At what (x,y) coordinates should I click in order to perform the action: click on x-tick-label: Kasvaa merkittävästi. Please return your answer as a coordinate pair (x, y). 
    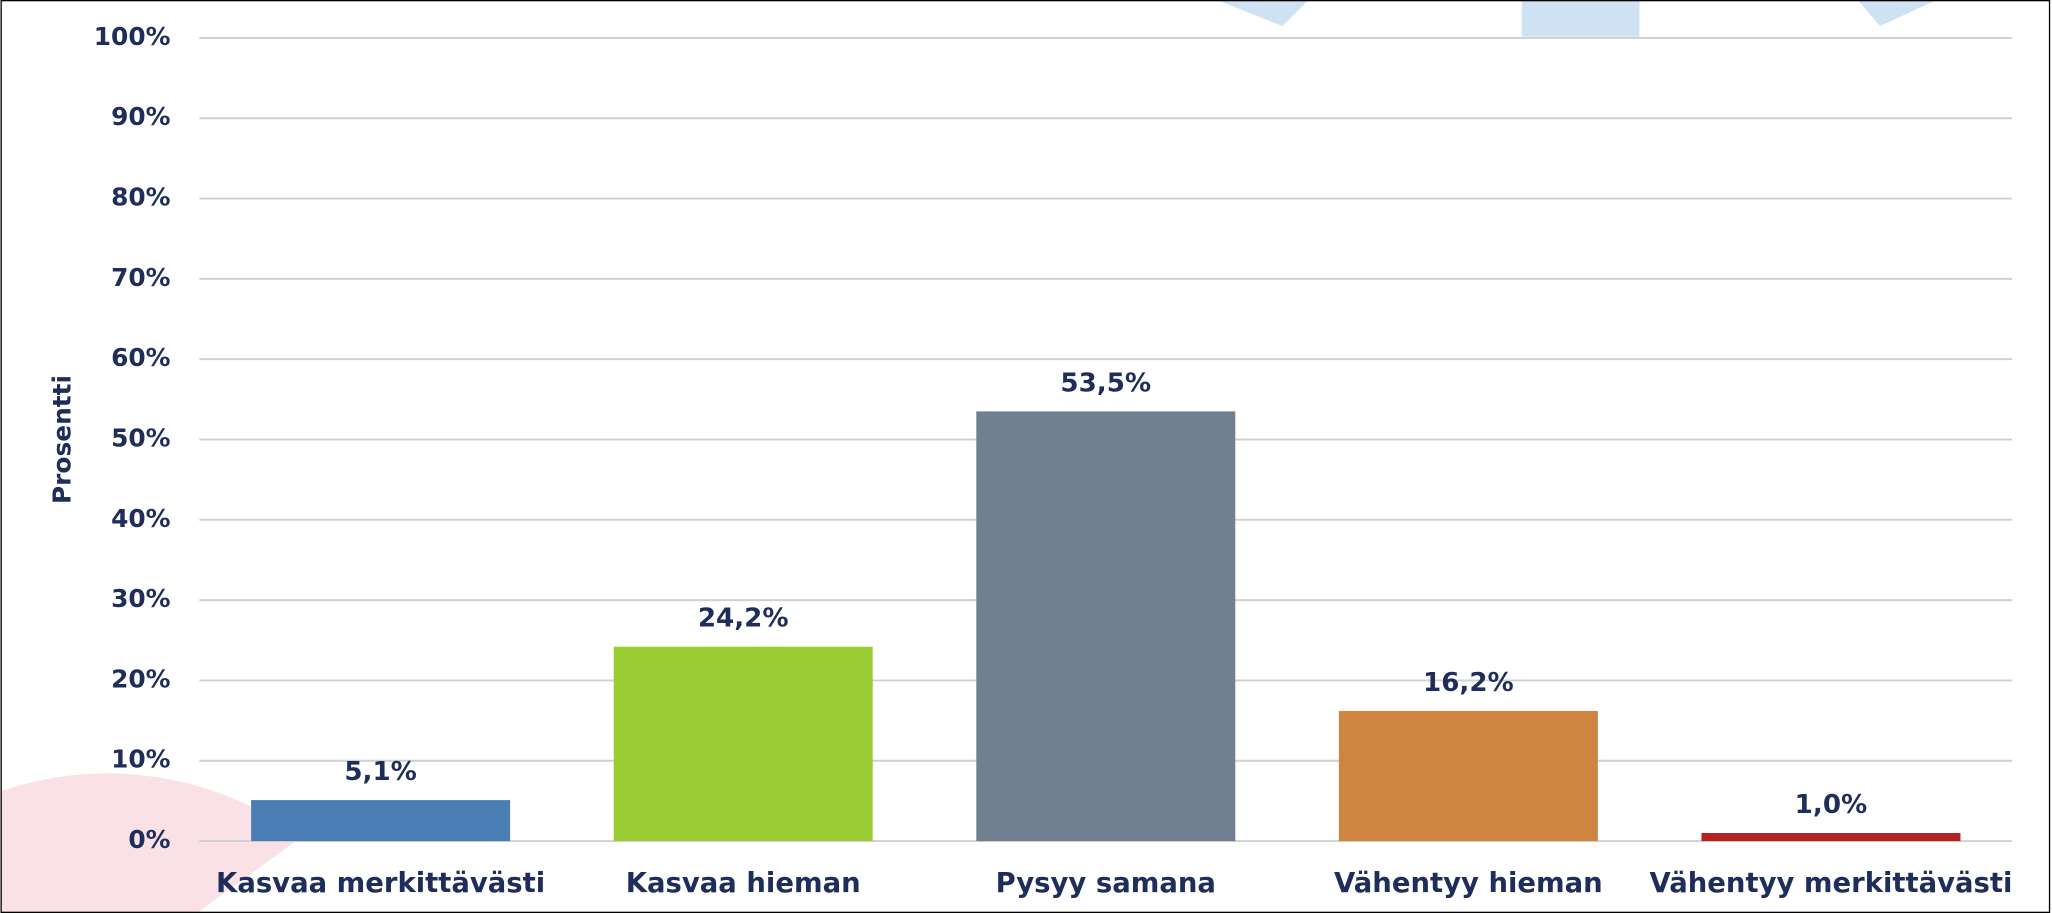
    Looking at the image, I should click on (380, 883).